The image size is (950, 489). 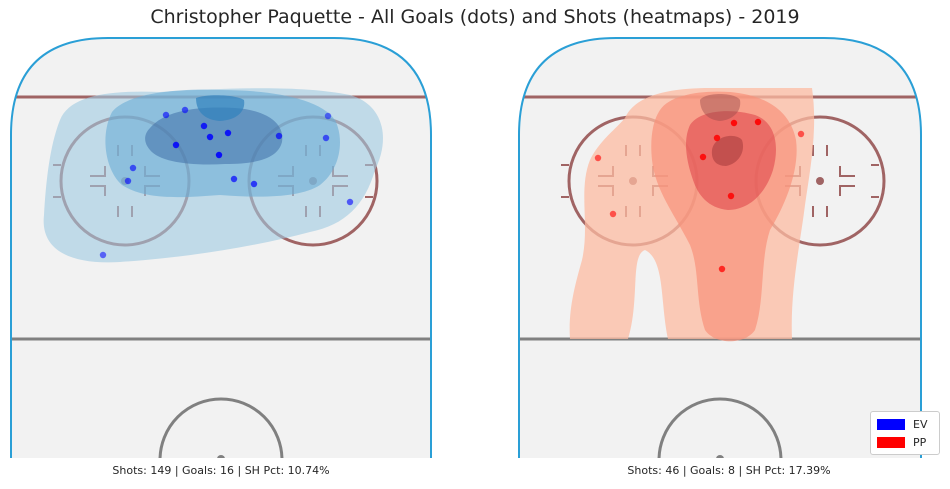 What do you see at coordinates (720, 456) in the screenshot?
I see `center-dot-pp` at bounding box center [720, 456].